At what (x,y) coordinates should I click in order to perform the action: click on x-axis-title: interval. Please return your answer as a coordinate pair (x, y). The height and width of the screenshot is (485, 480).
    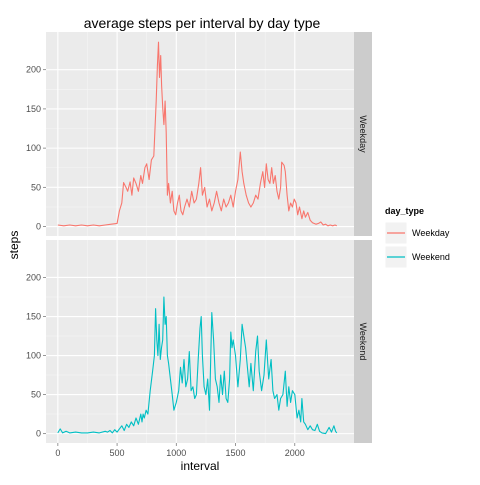
    Looking at the image, I should click on (200, 466).